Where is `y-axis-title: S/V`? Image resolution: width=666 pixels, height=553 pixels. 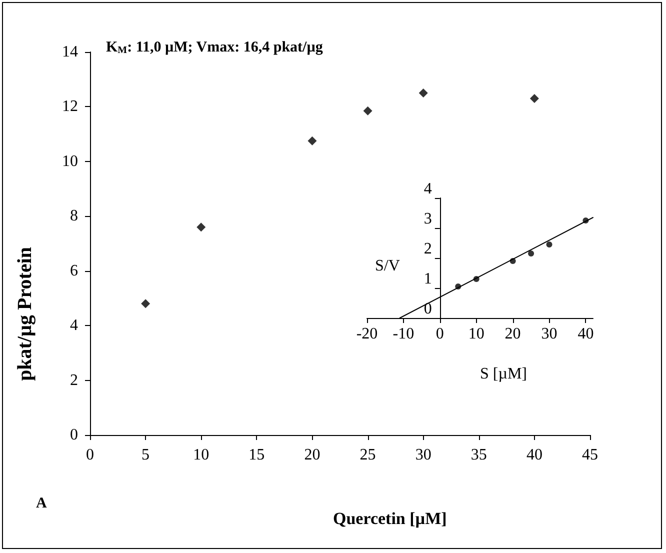 y-axis-title: S/V is located at coordinates (387, 266).